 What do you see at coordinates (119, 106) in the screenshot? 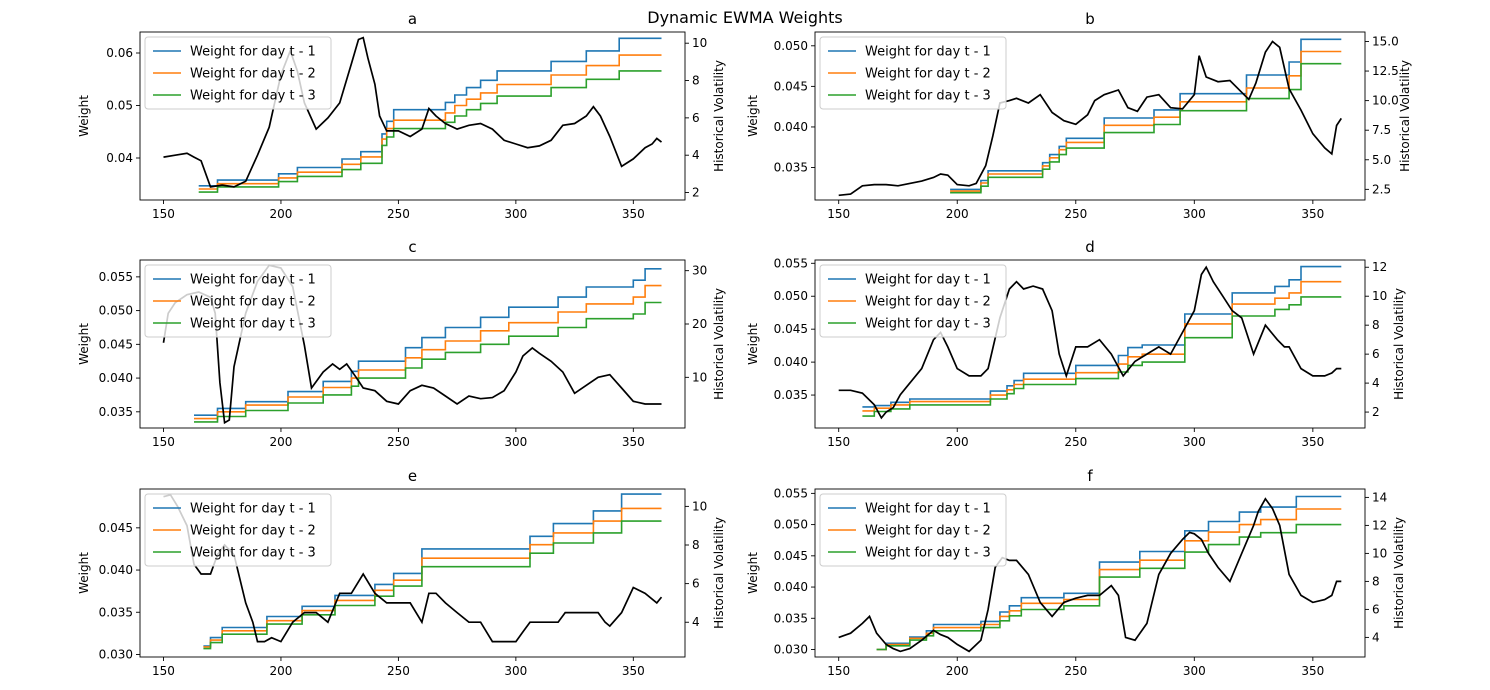
I see `y-tick-label: 0.05` at bounding box center [119, 106].